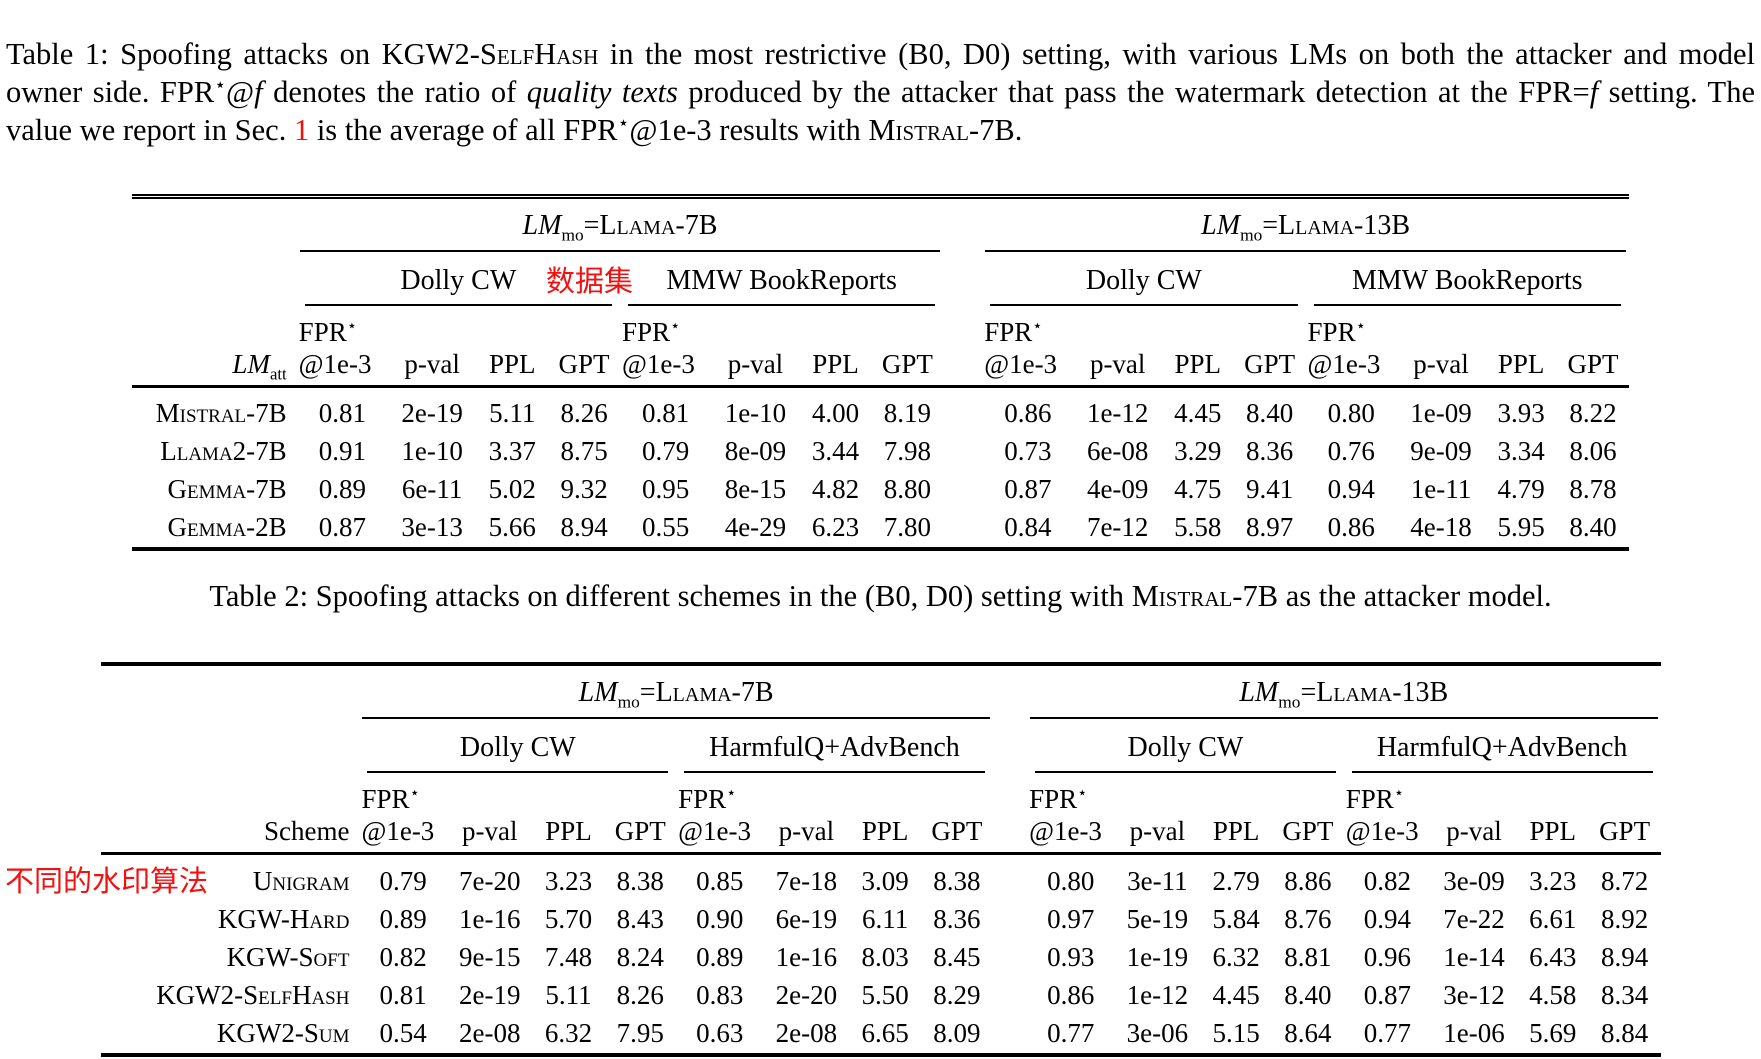 Image resolution: width=1761 pixels, height=1059 pixels. I want to click on value-cell: 0.91, so click(342, 451).